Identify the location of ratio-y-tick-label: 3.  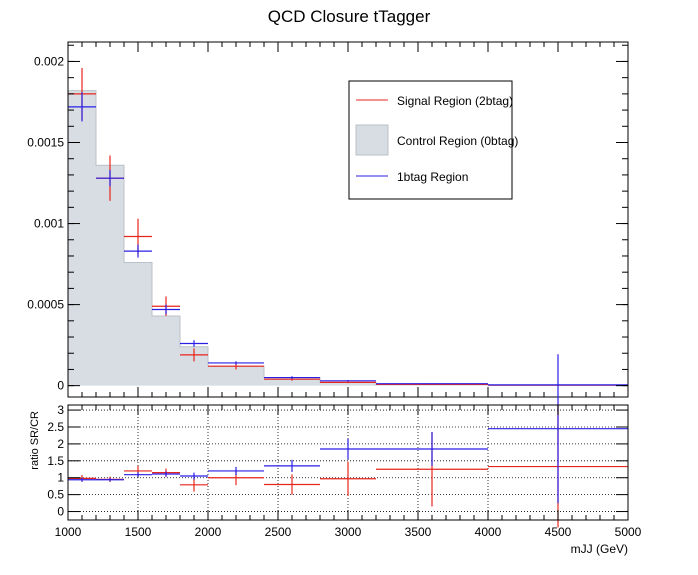
(60, 410).